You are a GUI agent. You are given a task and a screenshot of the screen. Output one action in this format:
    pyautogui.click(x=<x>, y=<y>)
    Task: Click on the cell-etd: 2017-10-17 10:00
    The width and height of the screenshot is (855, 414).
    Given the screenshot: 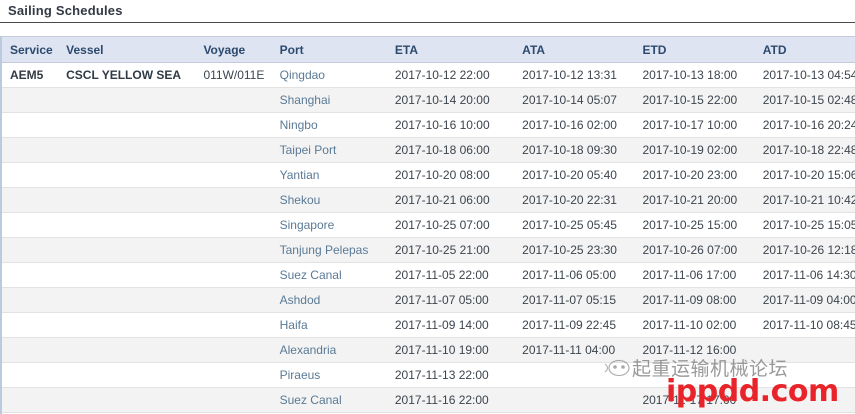 What is the action you would take?
    pyautogui.click(x=694, y=125)
    